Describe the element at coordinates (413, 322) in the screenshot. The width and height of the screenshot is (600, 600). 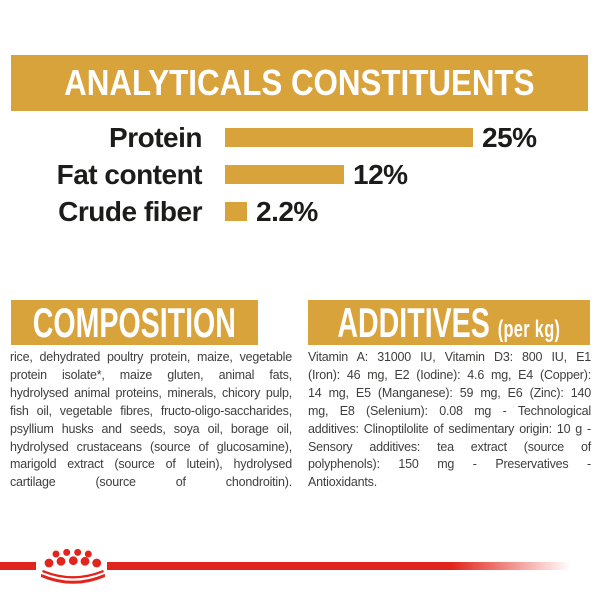
I see `additives-title: ADDITIVES` at that location.